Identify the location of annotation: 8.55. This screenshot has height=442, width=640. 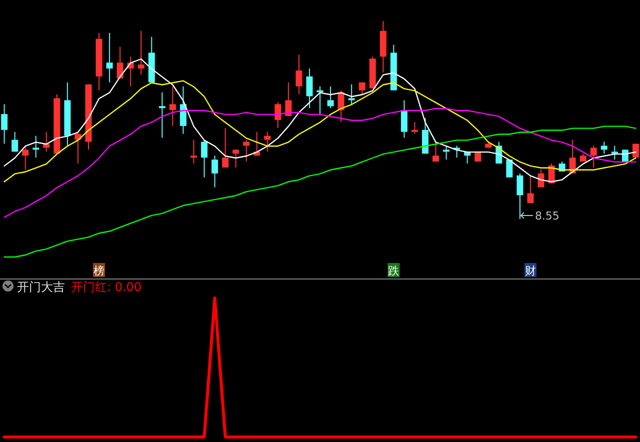
(547, 216).